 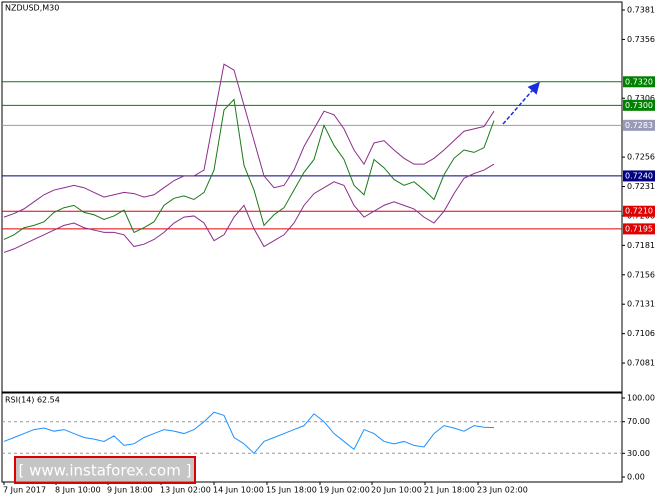 I want to click on y-tick-label: 0.7231, so click(x=641, y=186).